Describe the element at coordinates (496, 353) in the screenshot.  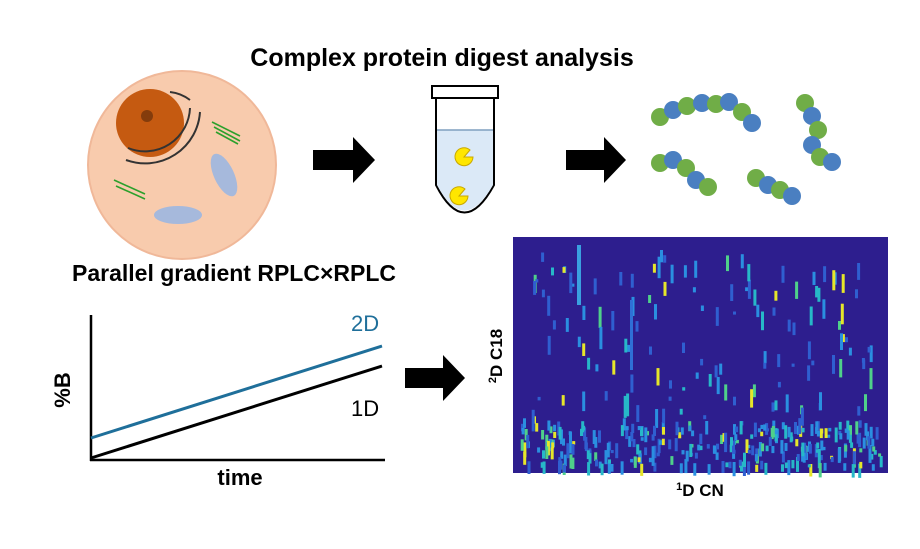
I see `label-text: D C18` at that location.